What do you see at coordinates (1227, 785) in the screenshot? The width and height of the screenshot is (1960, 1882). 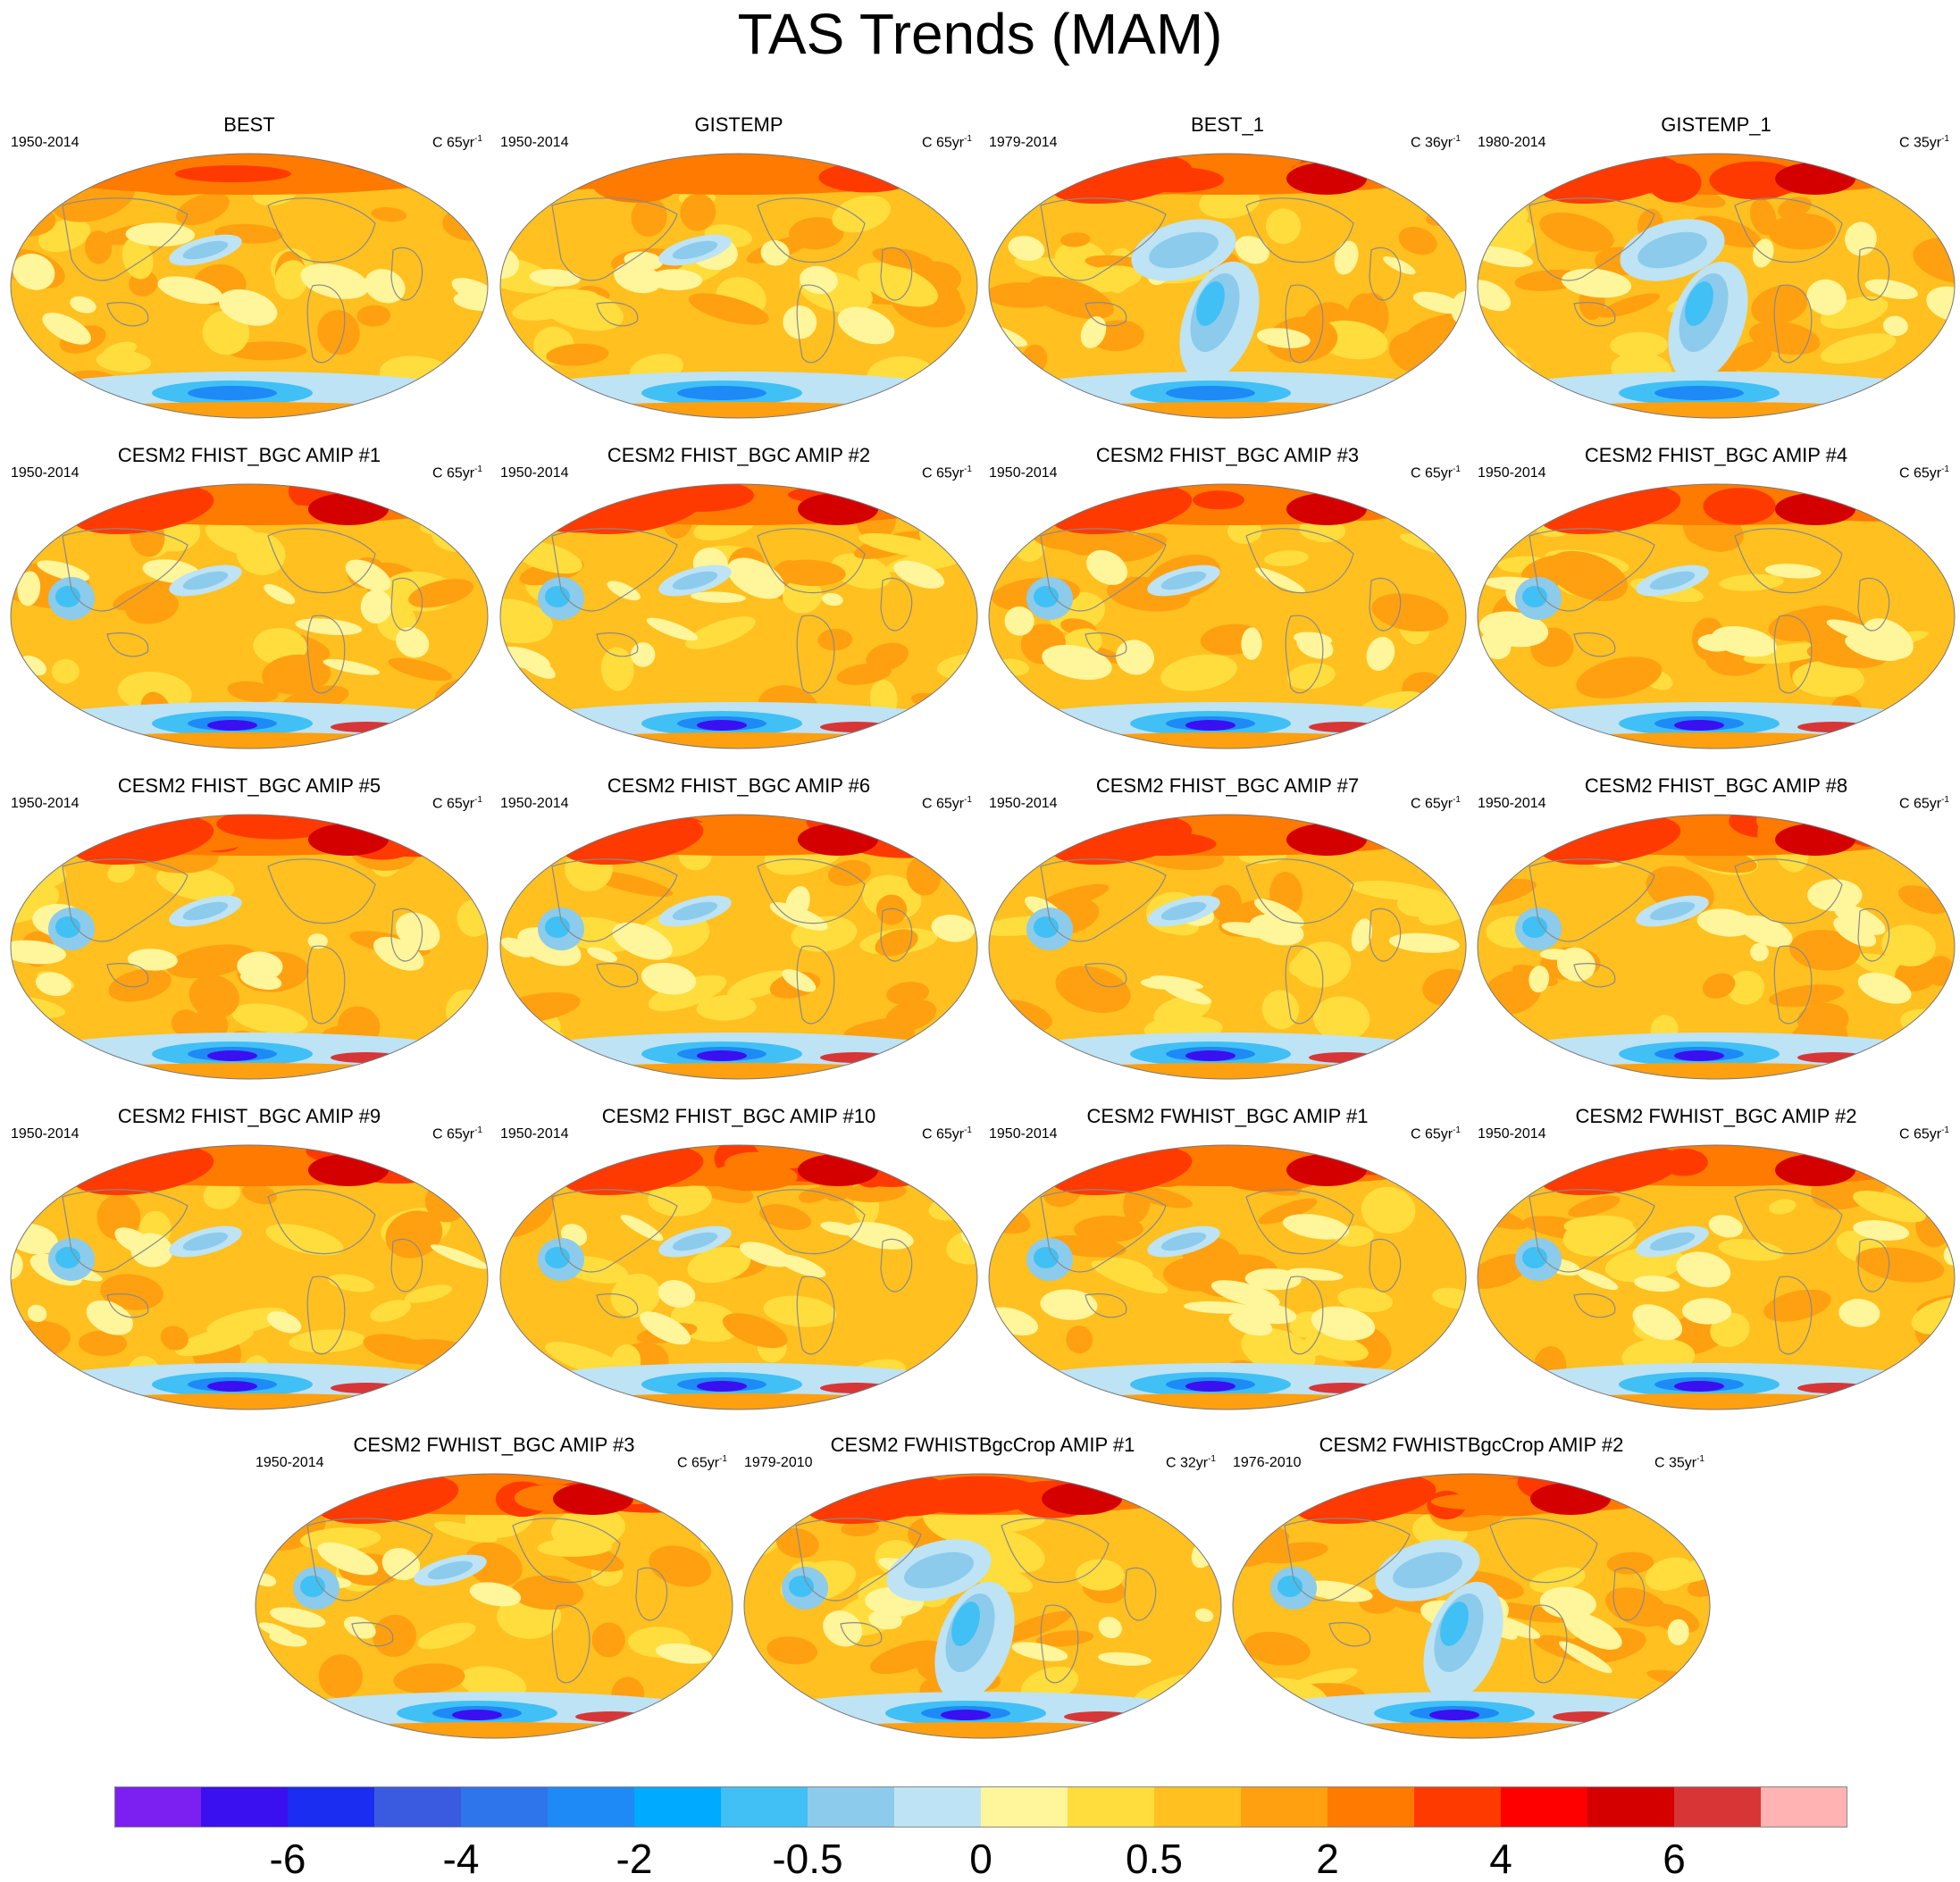 I see `panel-title: CESM2 FHIST_BGC AMIP #7` at bounding box center [1227, 785].